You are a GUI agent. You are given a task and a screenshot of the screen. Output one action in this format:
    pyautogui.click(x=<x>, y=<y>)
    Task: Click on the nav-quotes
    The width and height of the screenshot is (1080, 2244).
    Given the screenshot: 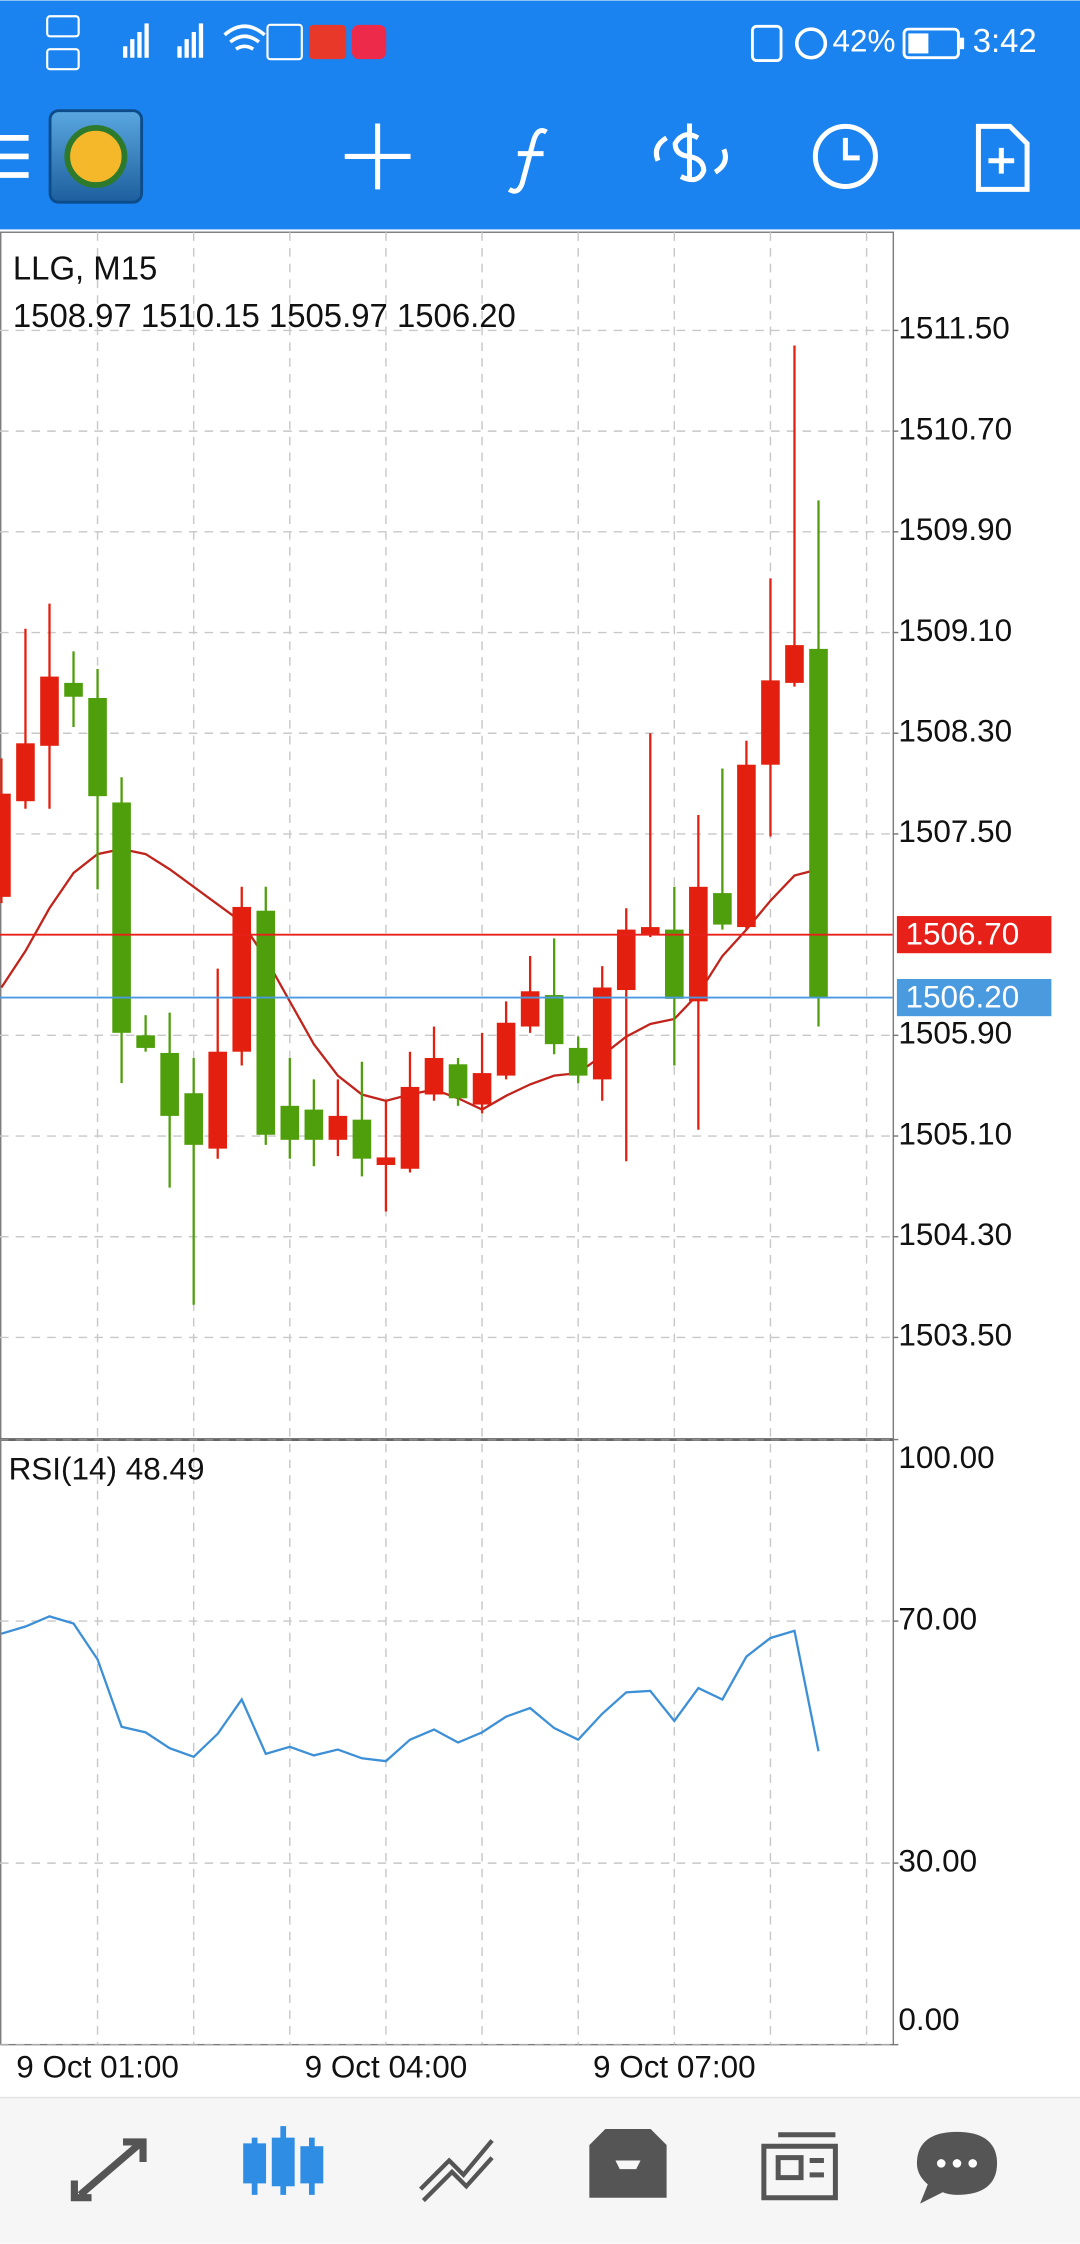 What is the action you would take?
    pyautogui.click(x=108, y=2170)
    